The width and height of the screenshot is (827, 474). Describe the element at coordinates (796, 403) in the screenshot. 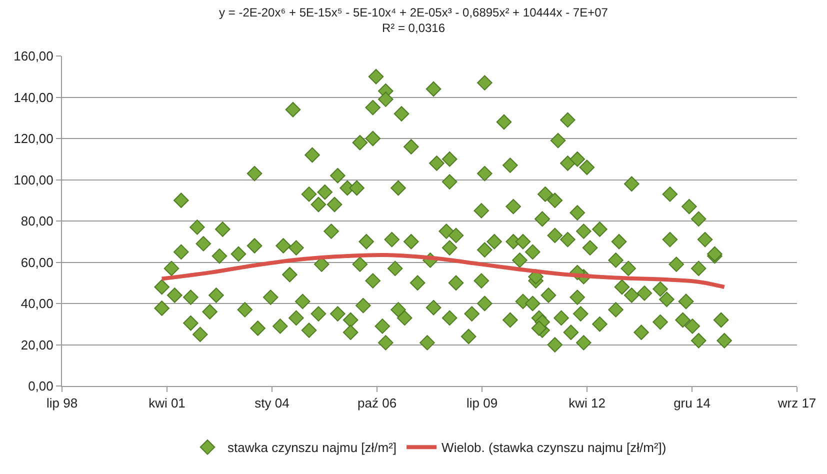

I see `x-tick-label: wrz 17` at that location.